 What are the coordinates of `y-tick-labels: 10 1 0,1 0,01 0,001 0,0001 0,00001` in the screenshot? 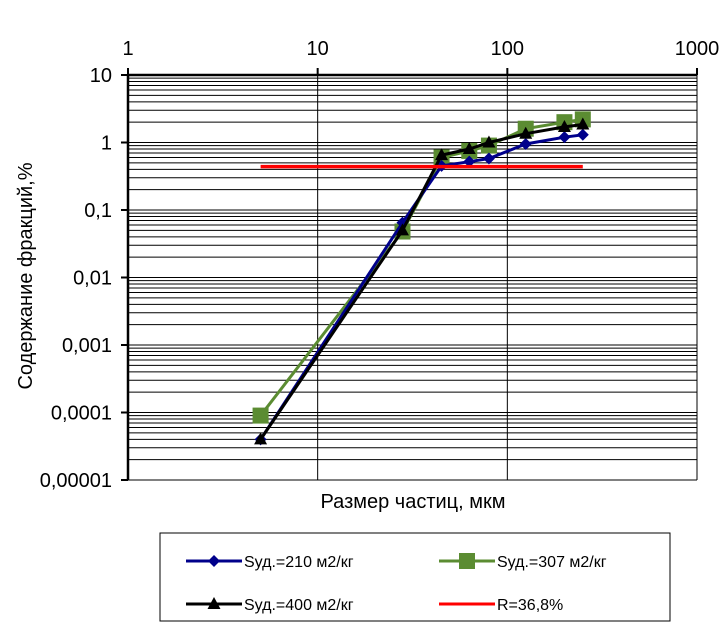 It's located at (76, 278).